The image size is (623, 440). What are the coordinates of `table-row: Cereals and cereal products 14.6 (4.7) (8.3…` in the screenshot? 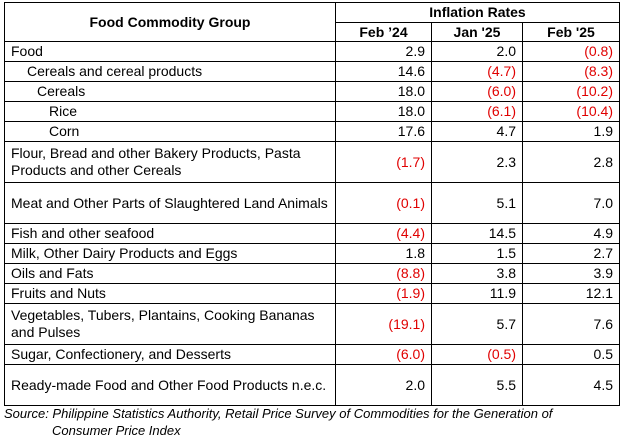 It's located at (312, 71).